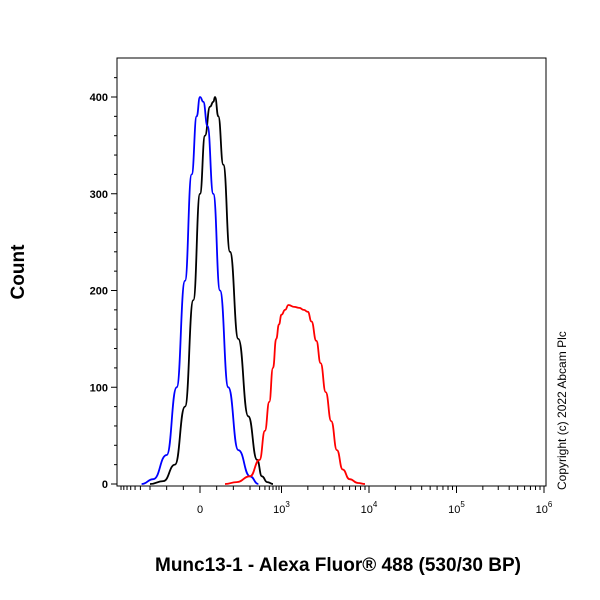 This screenshot has width=600, height=600. I want to click on y-tick-label: 200, so click(99, 292).